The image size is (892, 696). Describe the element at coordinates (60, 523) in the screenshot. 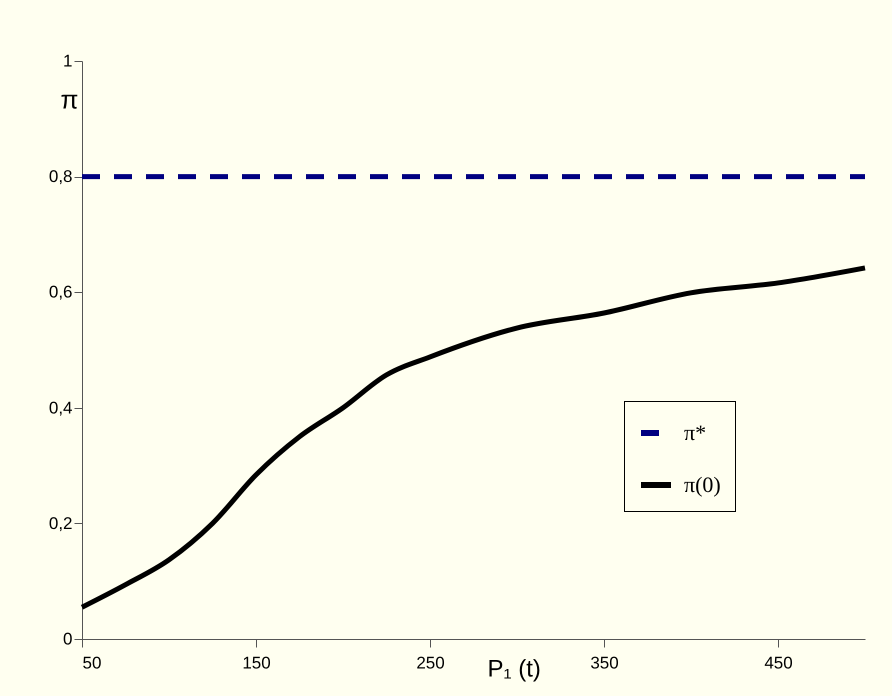

I see `y-tick-label: 0,2` at that location.